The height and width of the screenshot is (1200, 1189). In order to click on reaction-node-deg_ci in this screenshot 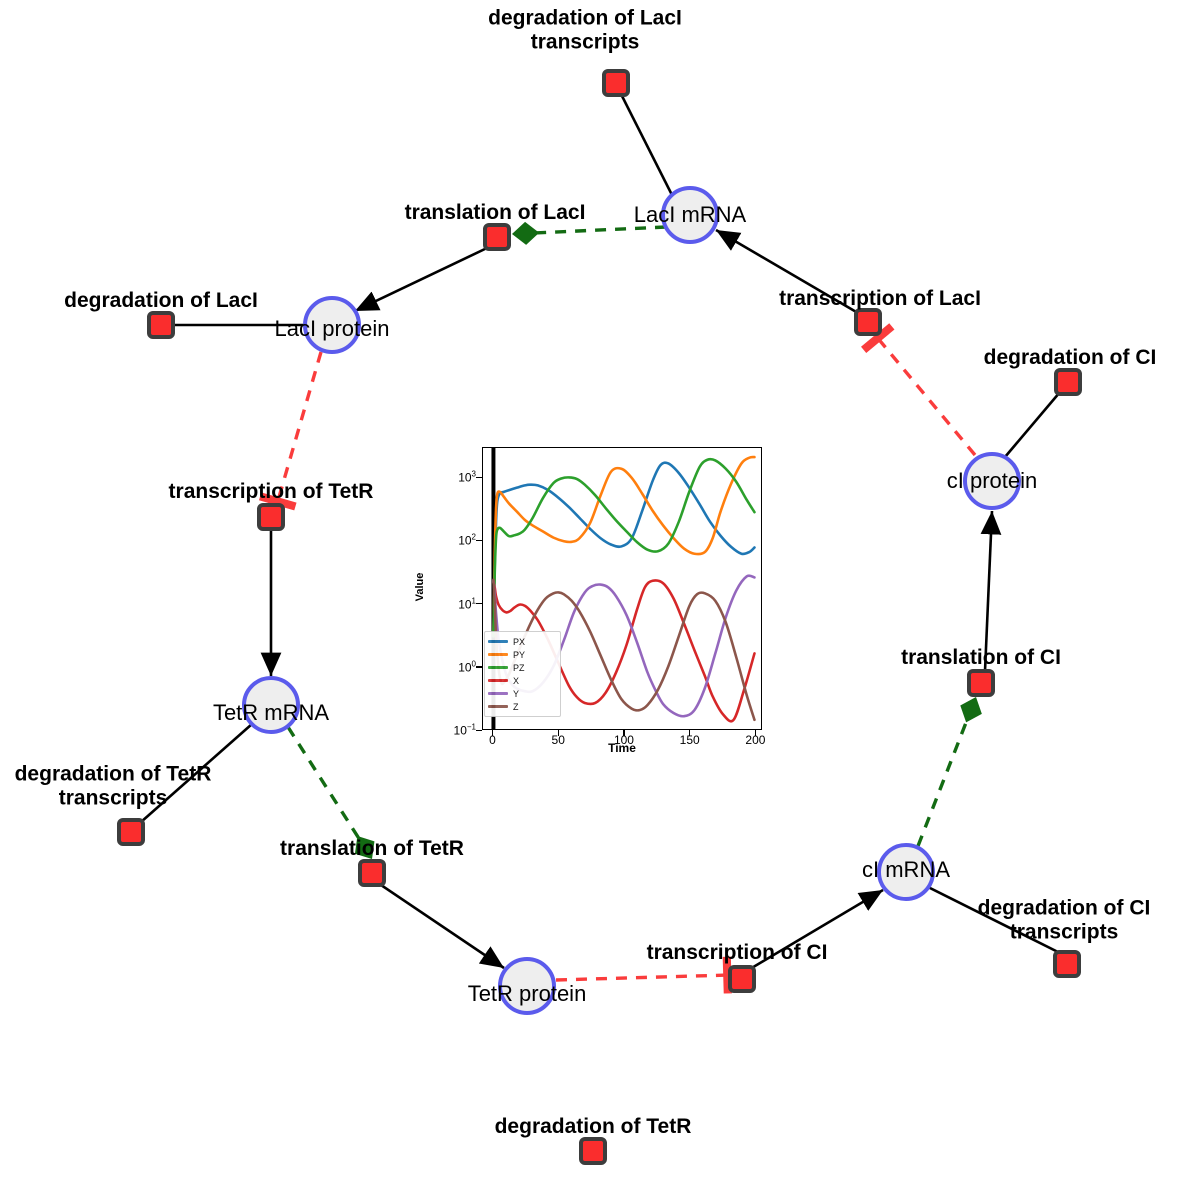, I will do `click(1068, 382)`.